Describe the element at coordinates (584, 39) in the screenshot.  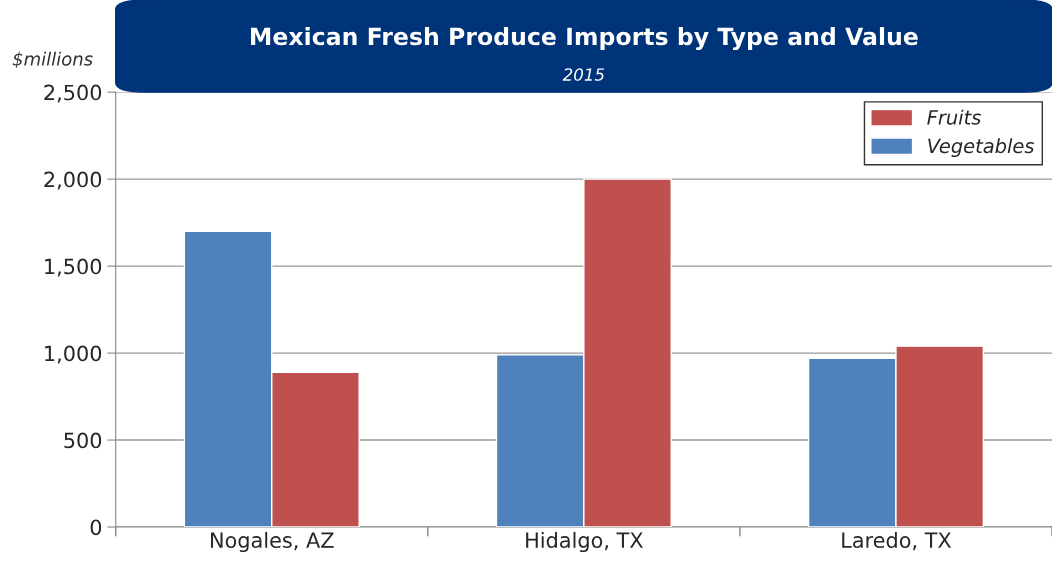
I see `chart-title: Mexican Fresh Produce Imports by Type and Value` at that location.